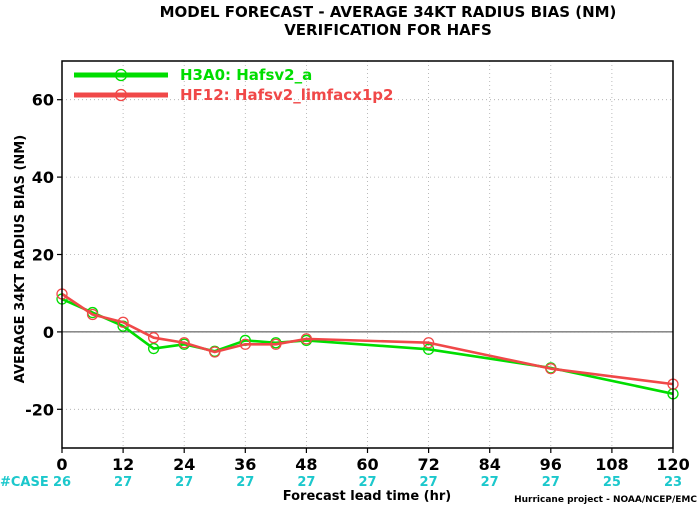 The height and width of the screenshot is (506, 700). I want to click on x-tick-label: 84, so click(490, 464).